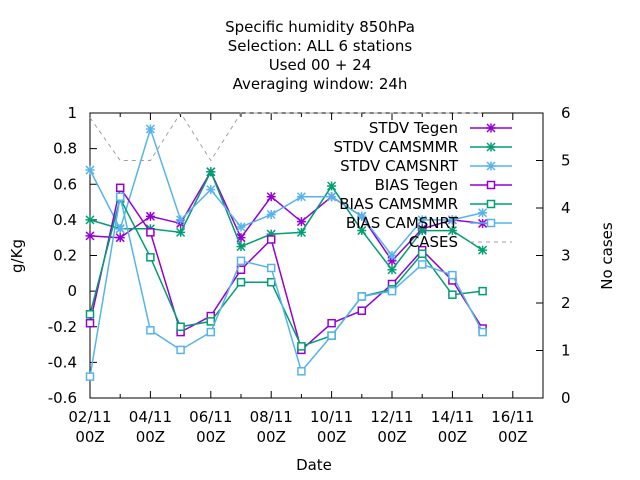  I want to click on y-tick-label: 0.2, so click(65, 256).